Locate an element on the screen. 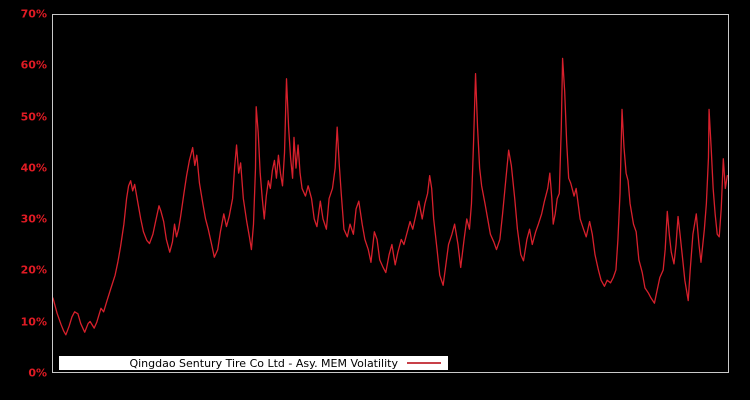  y-tick-label: 40% is located at coordinates (33, 168).